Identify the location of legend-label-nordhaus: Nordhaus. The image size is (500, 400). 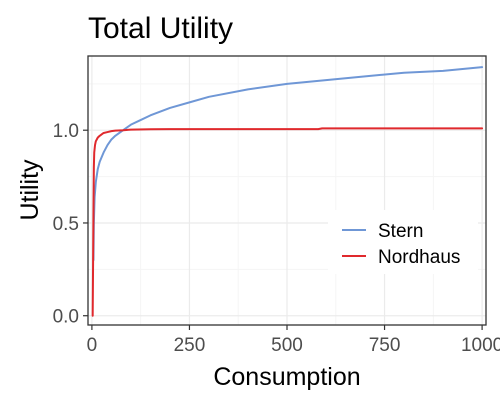
(419, 257).